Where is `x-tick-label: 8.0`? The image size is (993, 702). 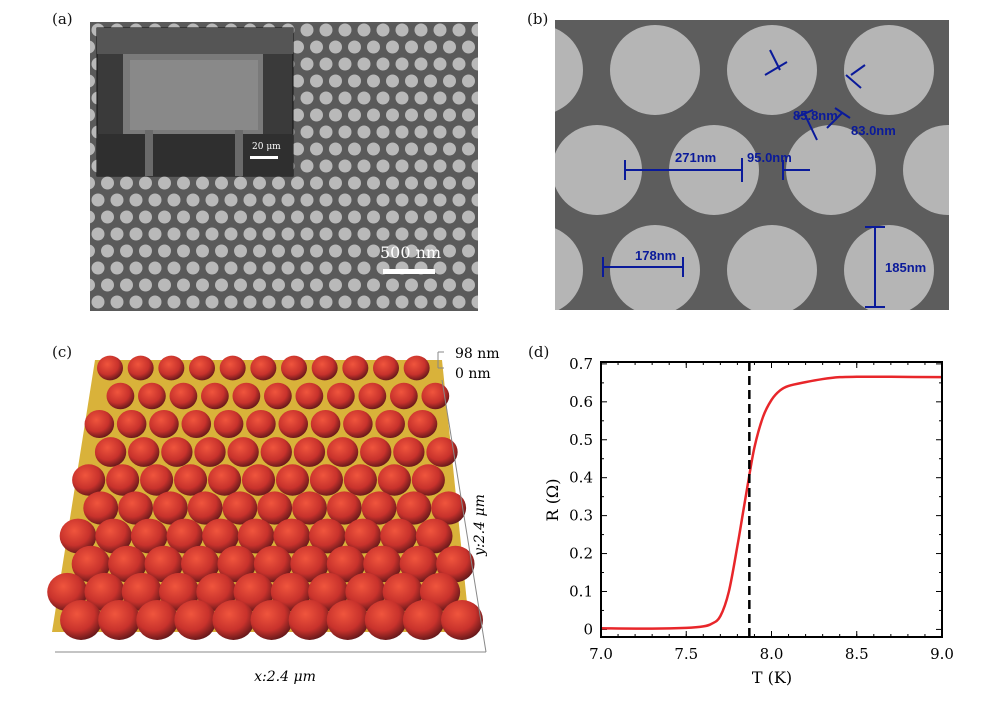 x-tick-label: 8.0 is located at coordinates (772, 654).